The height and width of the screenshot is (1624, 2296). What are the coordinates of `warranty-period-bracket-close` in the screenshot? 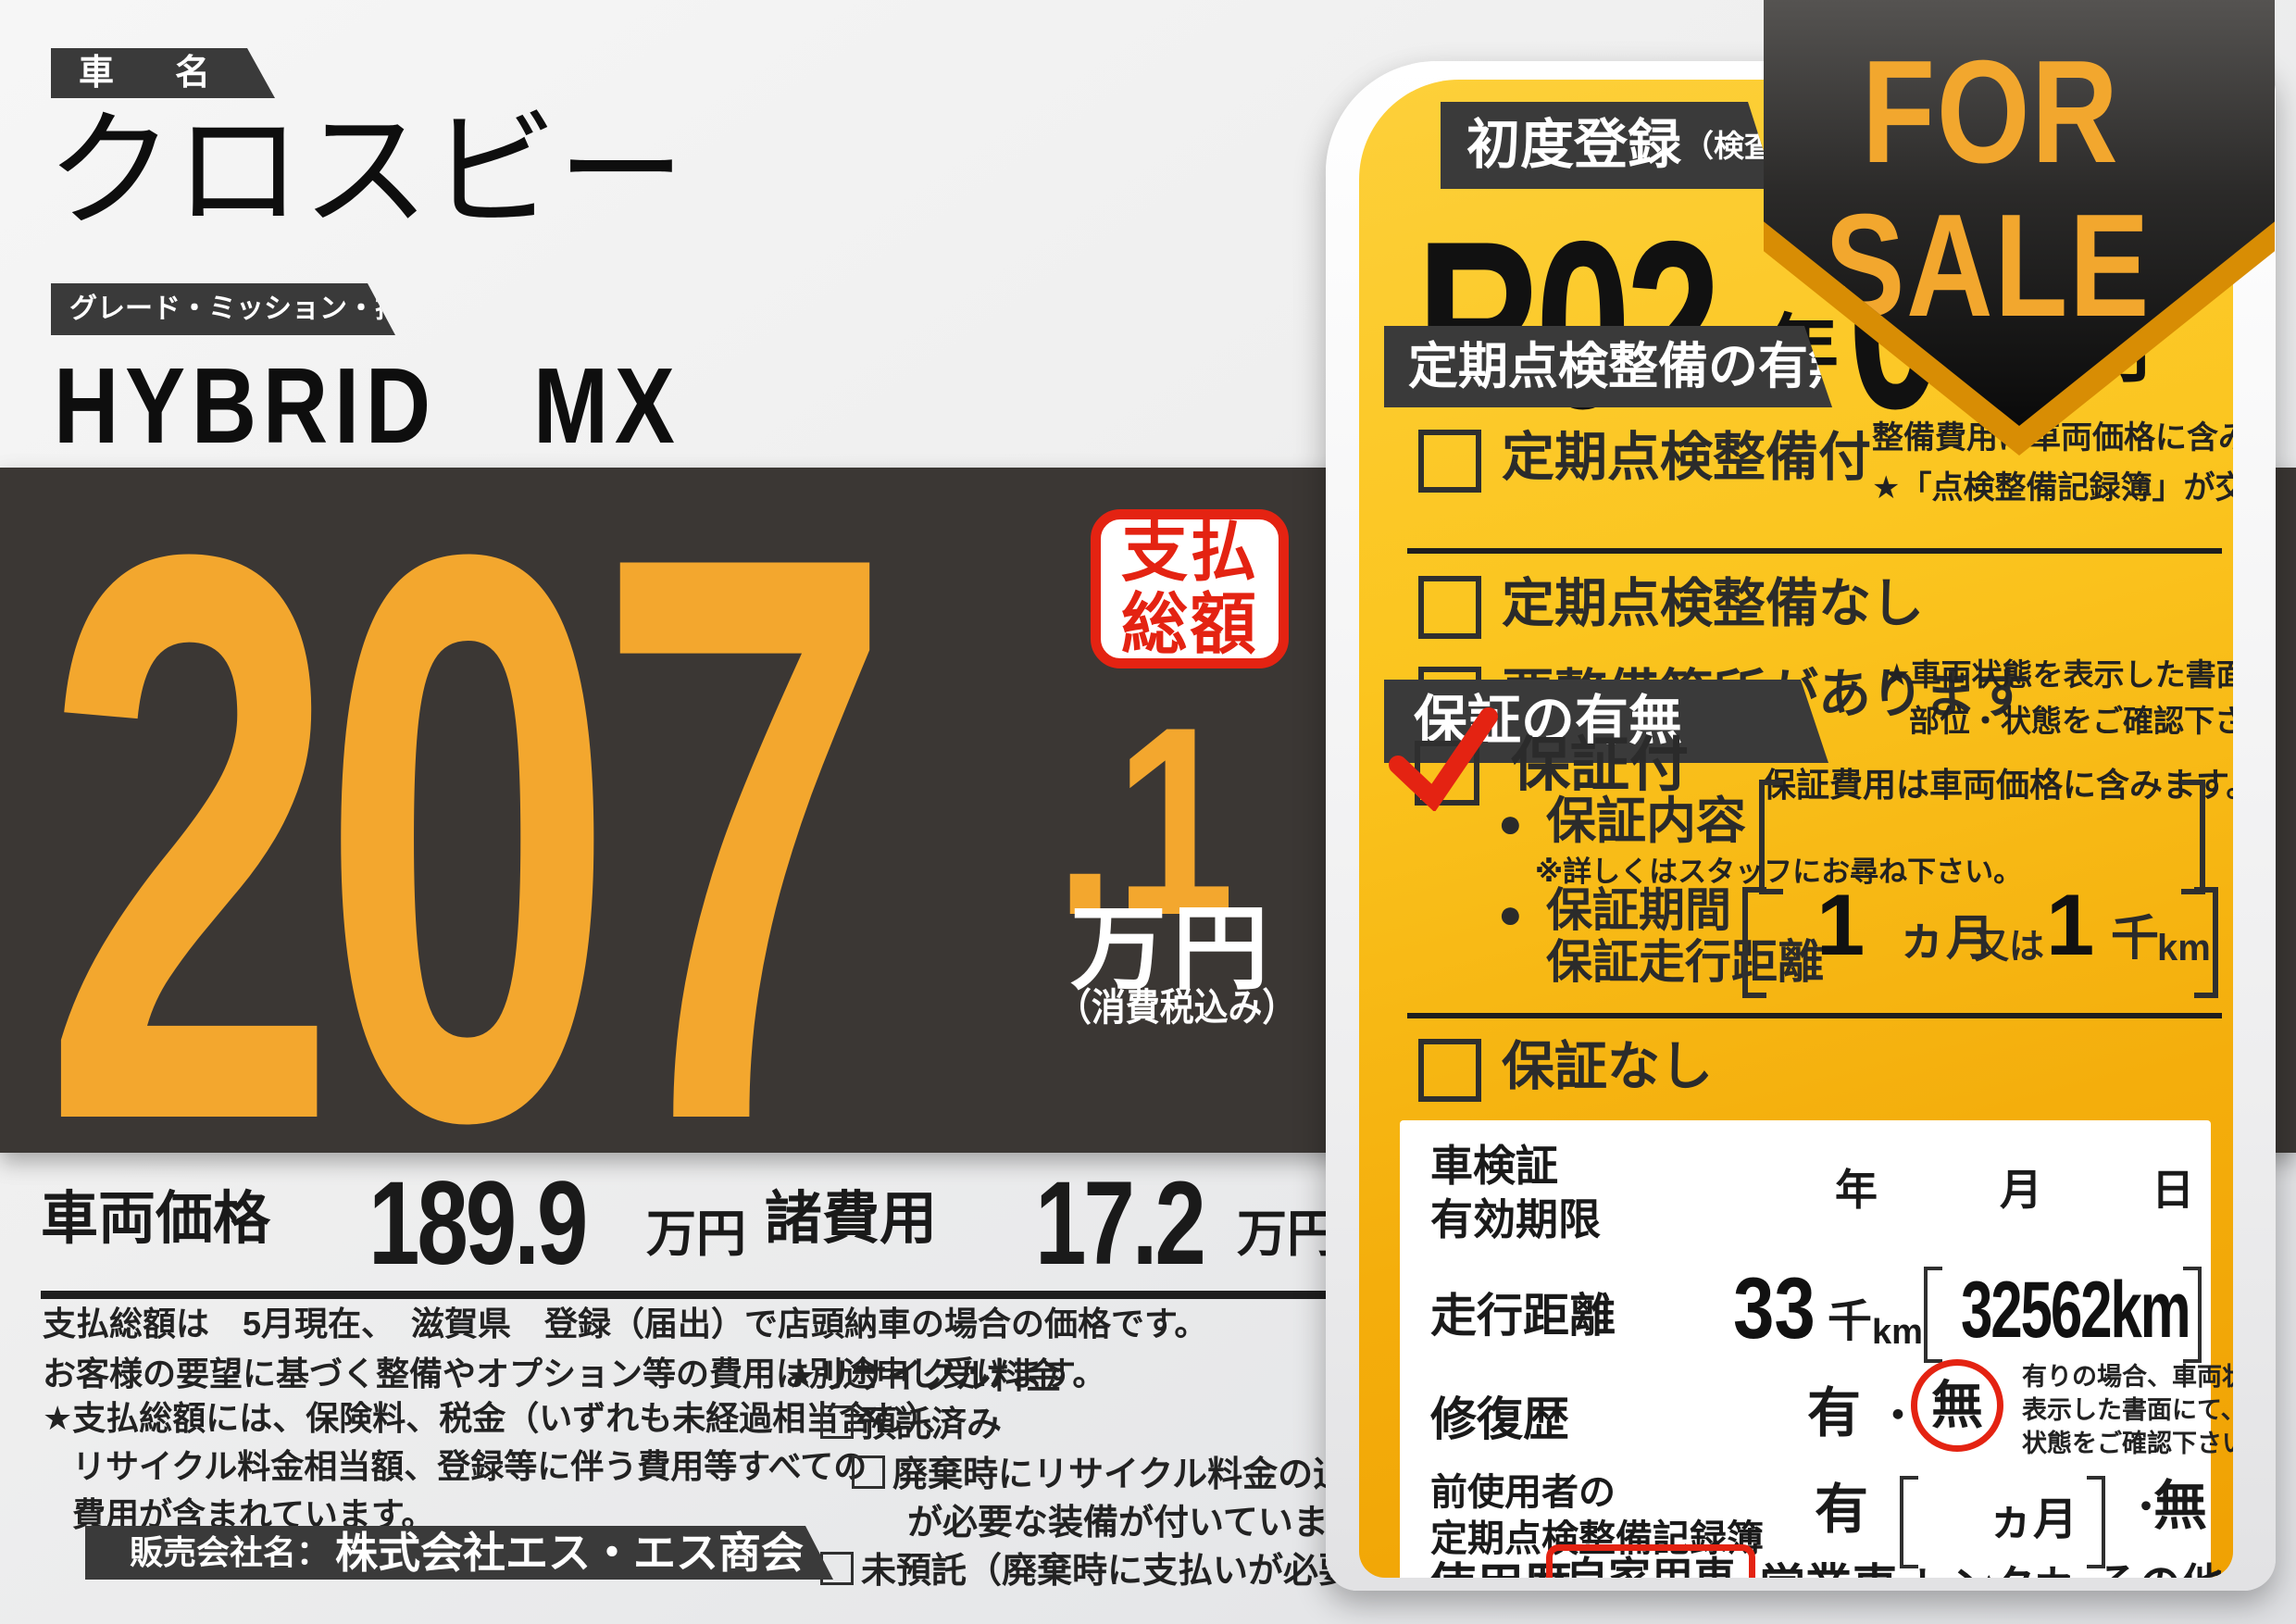 It's located at (2206, 942).